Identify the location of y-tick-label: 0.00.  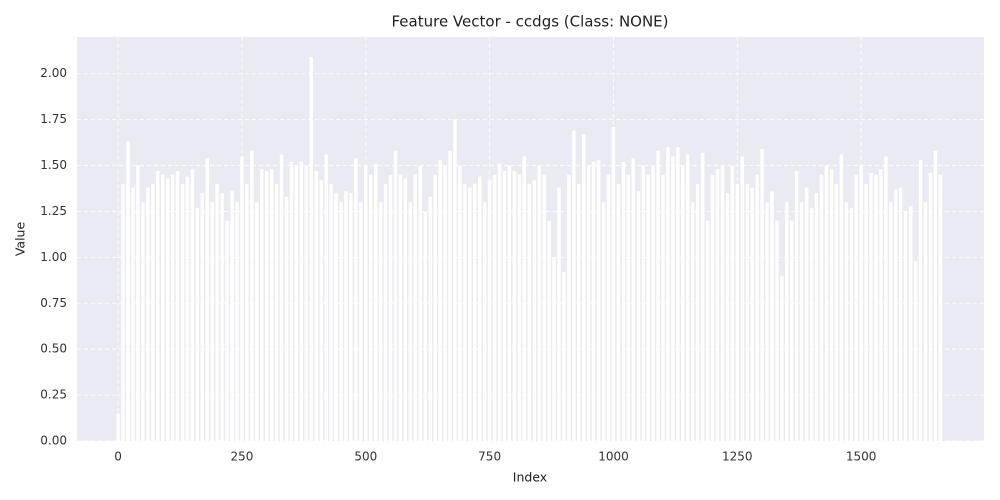
(53, 441).